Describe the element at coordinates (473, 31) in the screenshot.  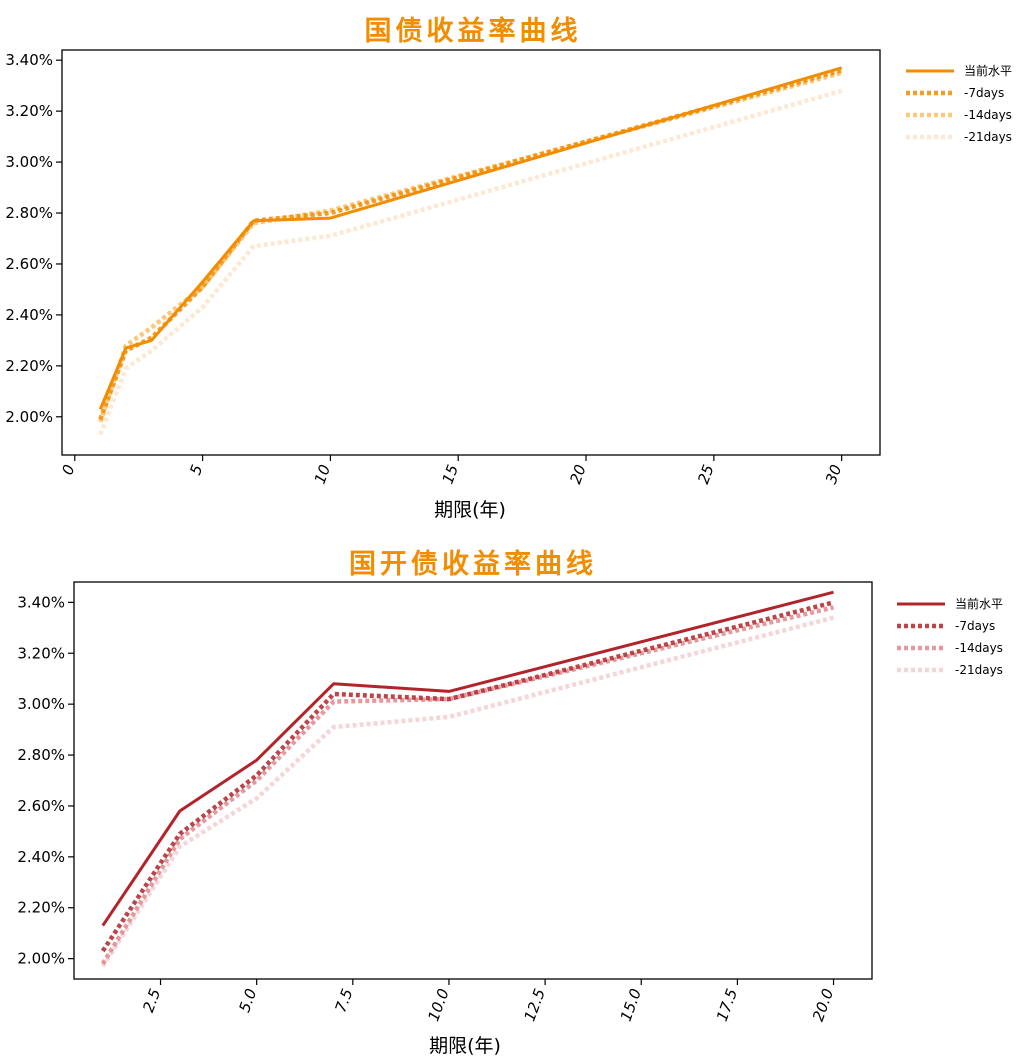
I see `chart-title: 国债收益率曲线` at that location.